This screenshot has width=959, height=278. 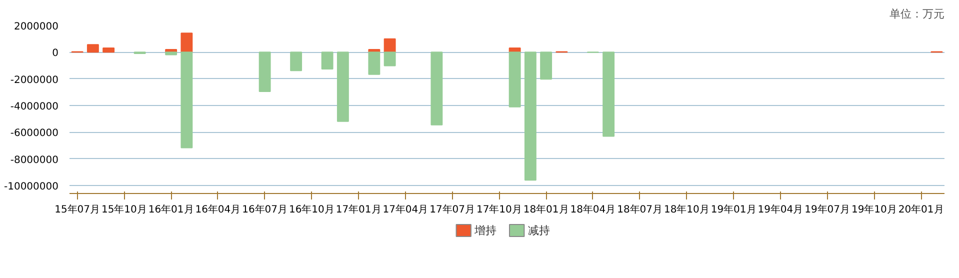 What do you see at coordinates (359, 210) in the screenshot?
I see `x-tick-label: 17年01月` at bounding box center [359, 210].